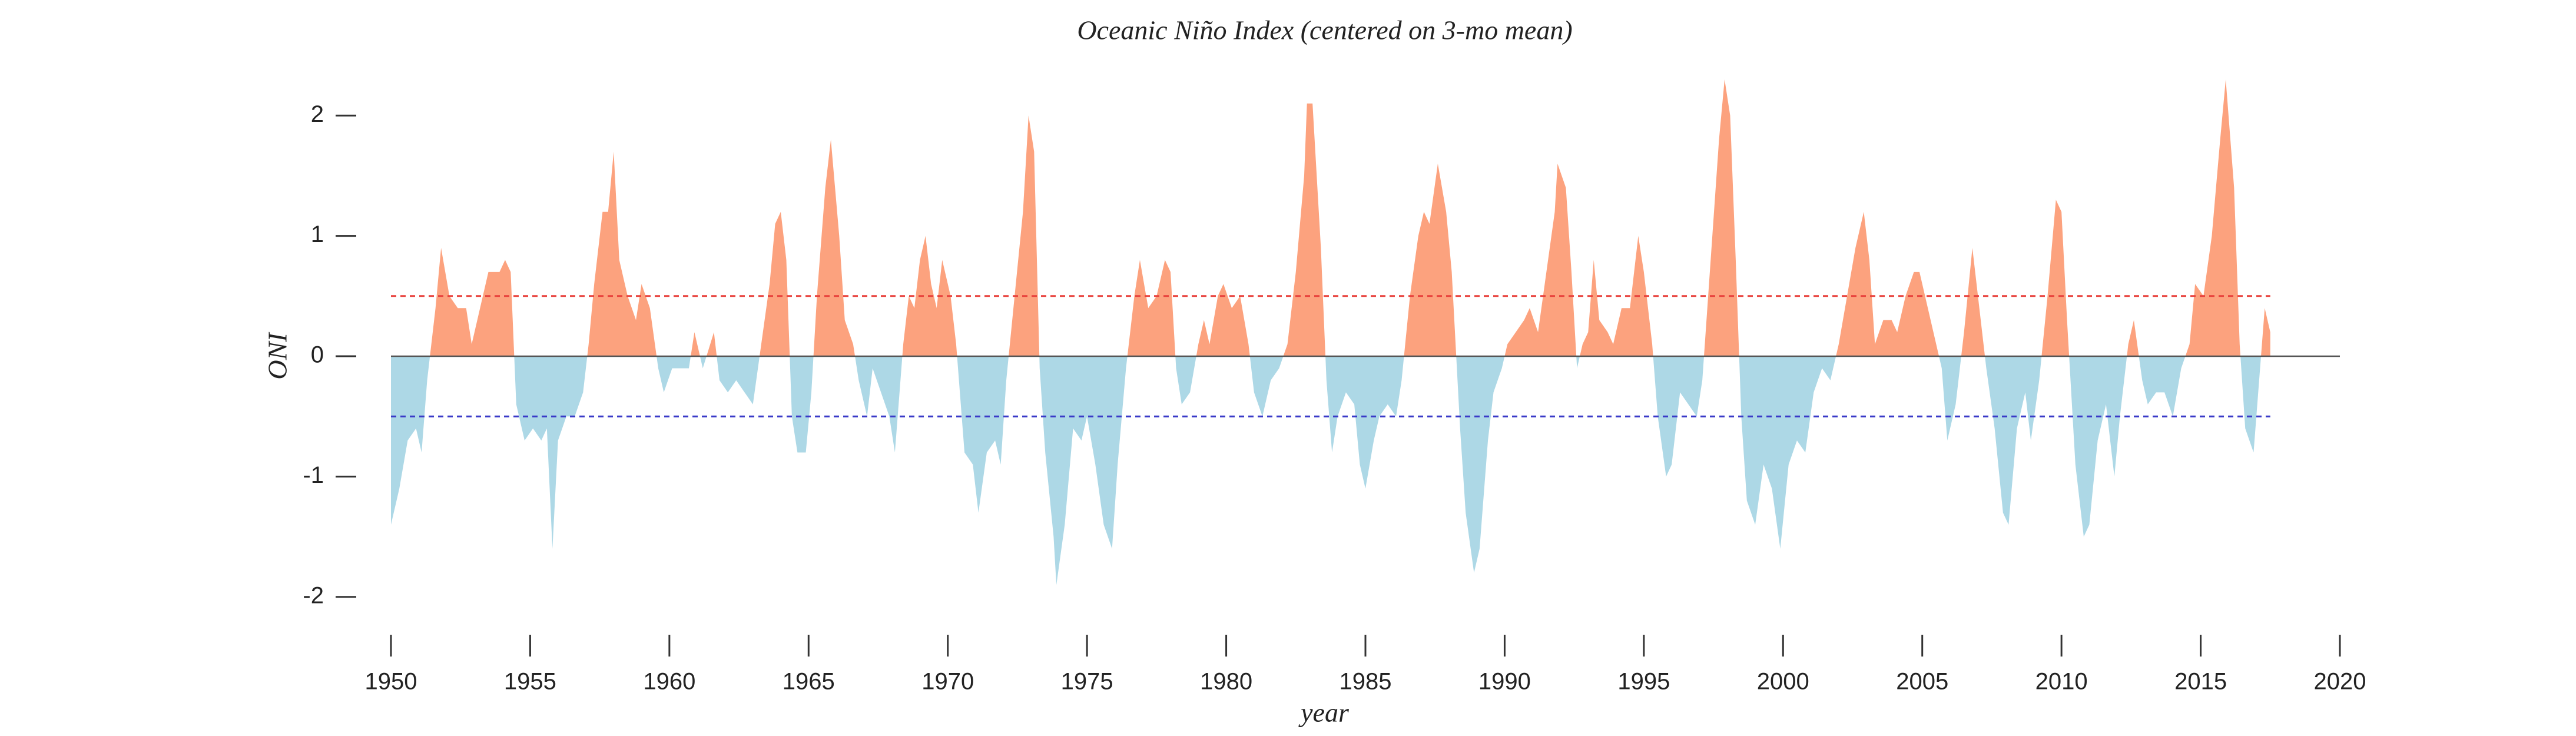  I want to click on x-tick-label: 2020, so click(2340, 682).